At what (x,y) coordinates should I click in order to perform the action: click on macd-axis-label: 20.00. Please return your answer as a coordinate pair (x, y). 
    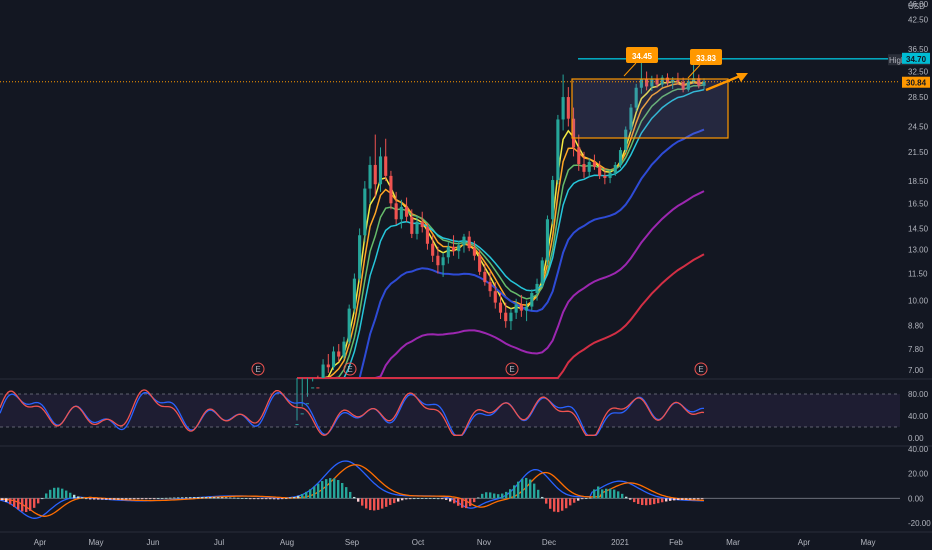
    Looking at the image, I should click on (918, 474).